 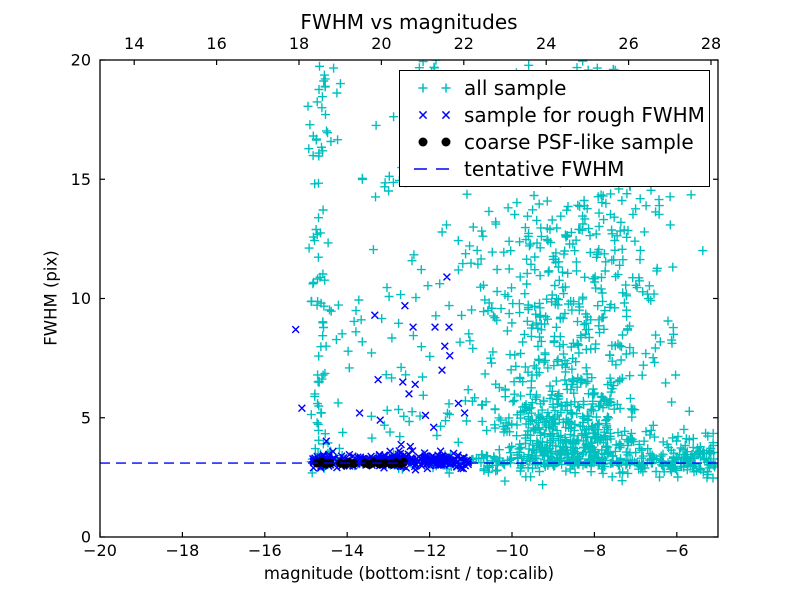 What do you see at coordinates (677, 550) in the screenshot?
I see `x-bottom-tick-label: −6` at bounding box center [677, 550].